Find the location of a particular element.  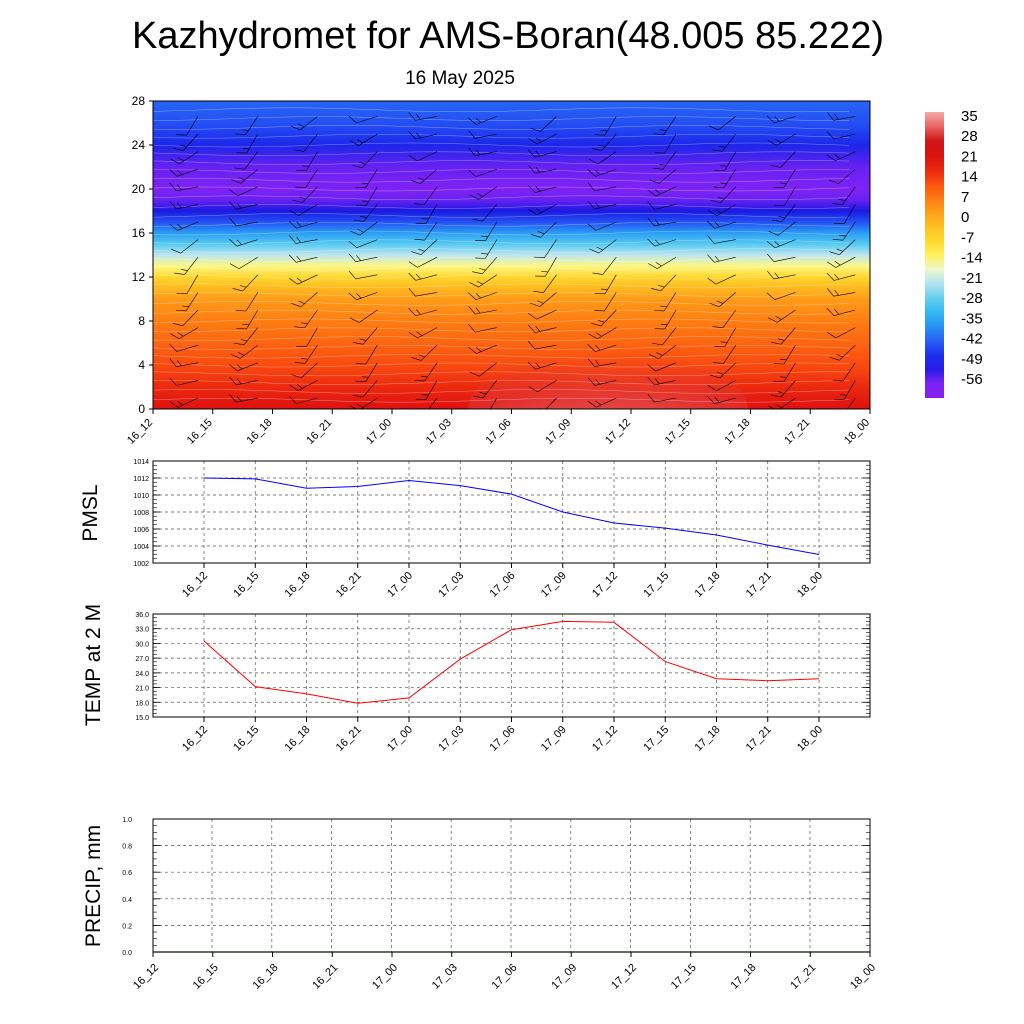

colorbar-label: 0 is located at coordinates (965, 217).